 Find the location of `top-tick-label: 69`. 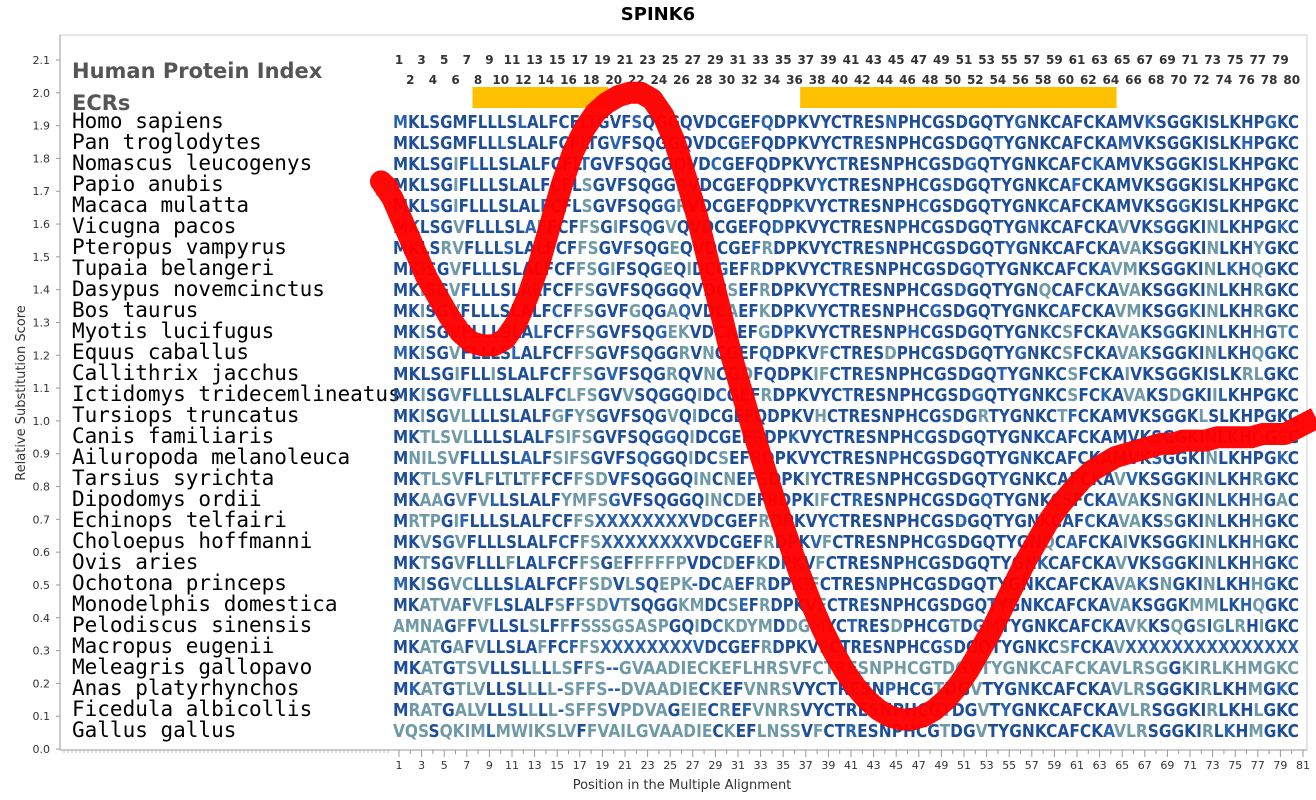

top-tick-label: 69 is located at coordinates (1167, 60).